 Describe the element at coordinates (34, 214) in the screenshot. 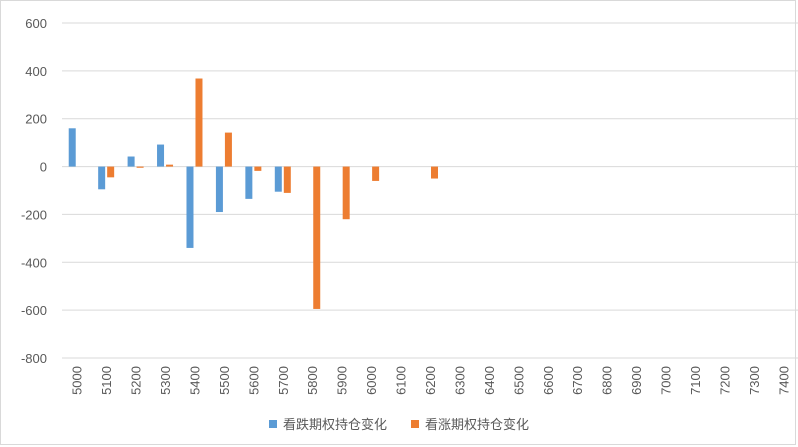

I see `y-tick-label: -200` at that location.